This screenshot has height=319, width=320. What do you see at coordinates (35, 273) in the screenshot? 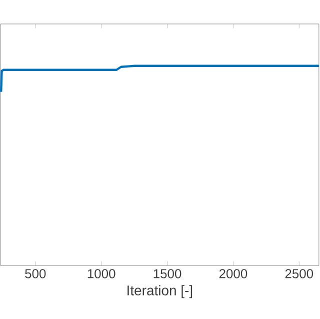
I see `x-tick-label: 500` at bounding box center [35, 273].